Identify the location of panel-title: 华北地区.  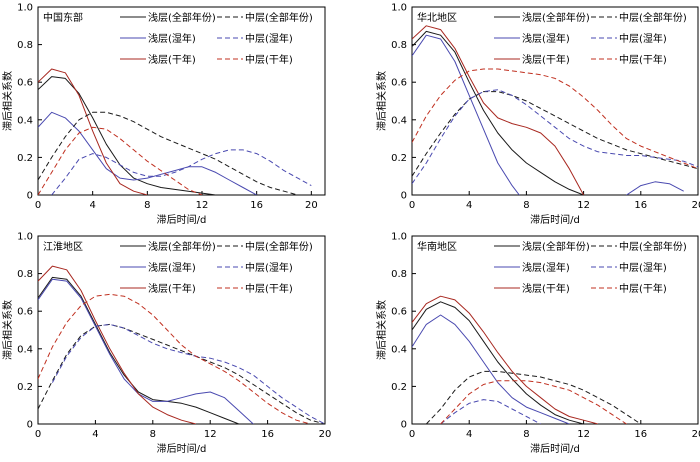
(437, 17).